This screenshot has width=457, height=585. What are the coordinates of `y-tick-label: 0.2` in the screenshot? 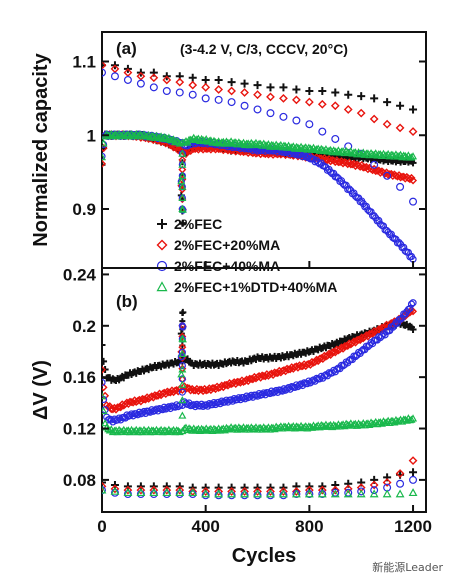 It's located at (84, 326).